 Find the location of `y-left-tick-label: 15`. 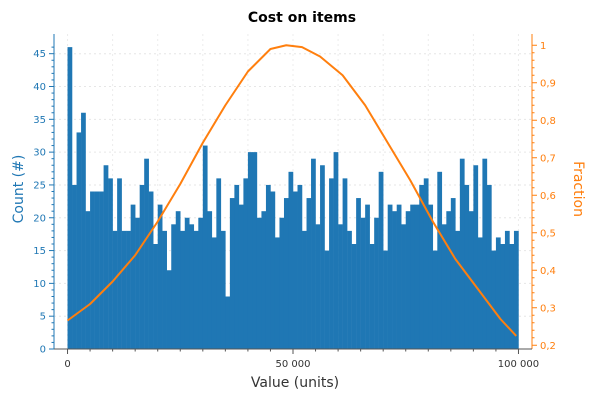

y-left-tick-label: 15 is located at coordinates (39, 251).